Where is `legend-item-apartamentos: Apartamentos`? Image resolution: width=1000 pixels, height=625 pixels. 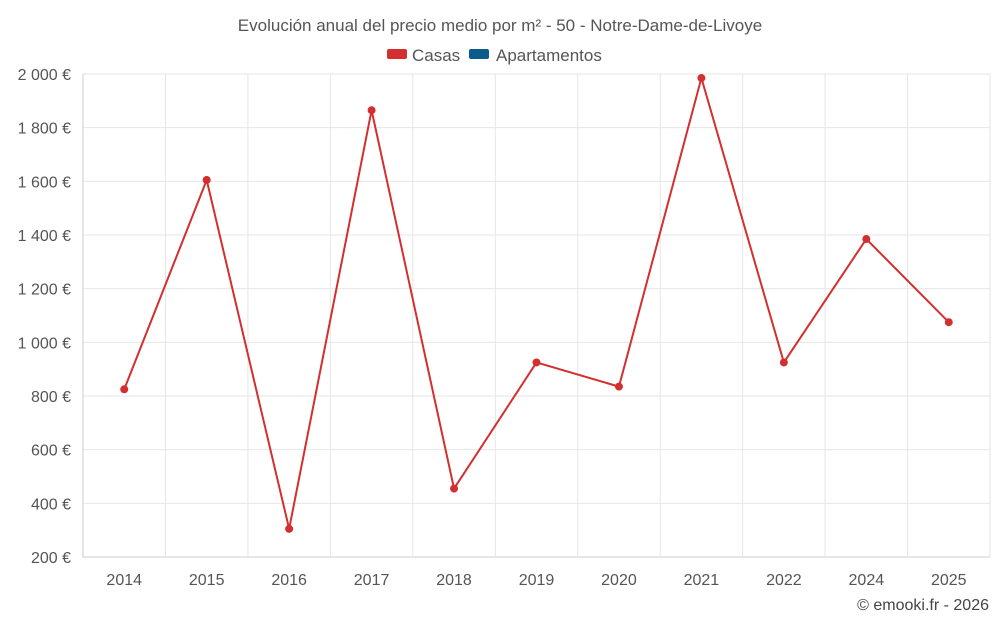 legend-item-apartamentos: Apartamentos is located at coordinates (535, 55).